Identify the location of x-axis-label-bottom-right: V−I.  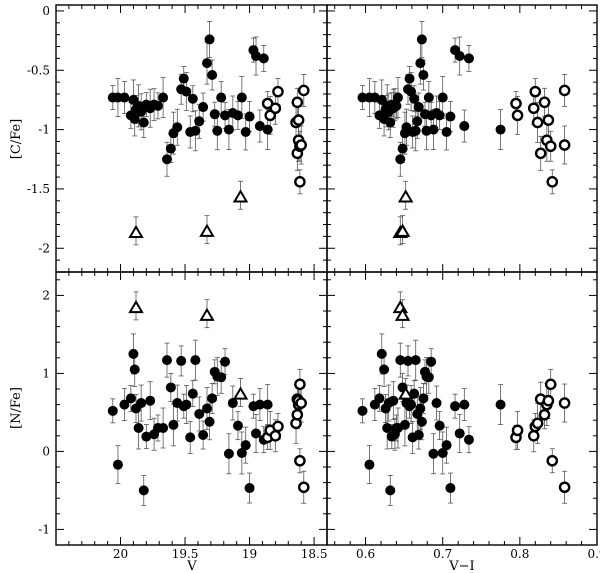
(461, 566).